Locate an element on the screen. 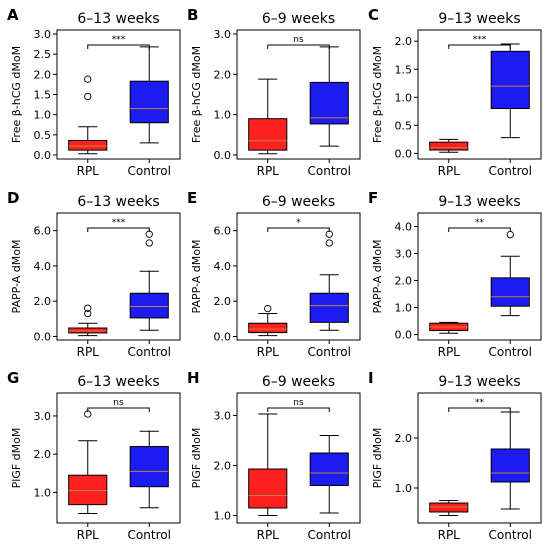 This screenshot has width=550, height=544. significance-bracket: ** is located at coordinates (479, 225).